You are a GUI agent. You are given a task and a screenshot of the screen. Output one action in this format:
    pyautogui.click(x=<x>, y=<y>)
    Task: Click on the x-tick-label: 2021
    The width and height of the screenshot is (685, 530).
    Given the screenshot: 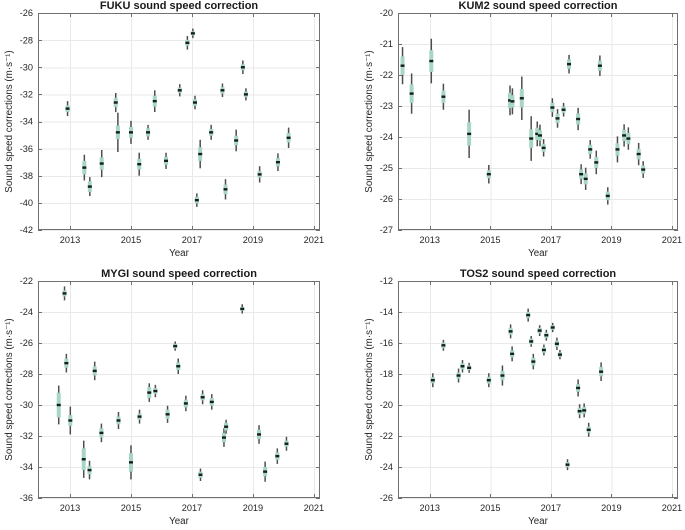 What is the action you would take?
    pyautogui.click(x=672, y=240)
    